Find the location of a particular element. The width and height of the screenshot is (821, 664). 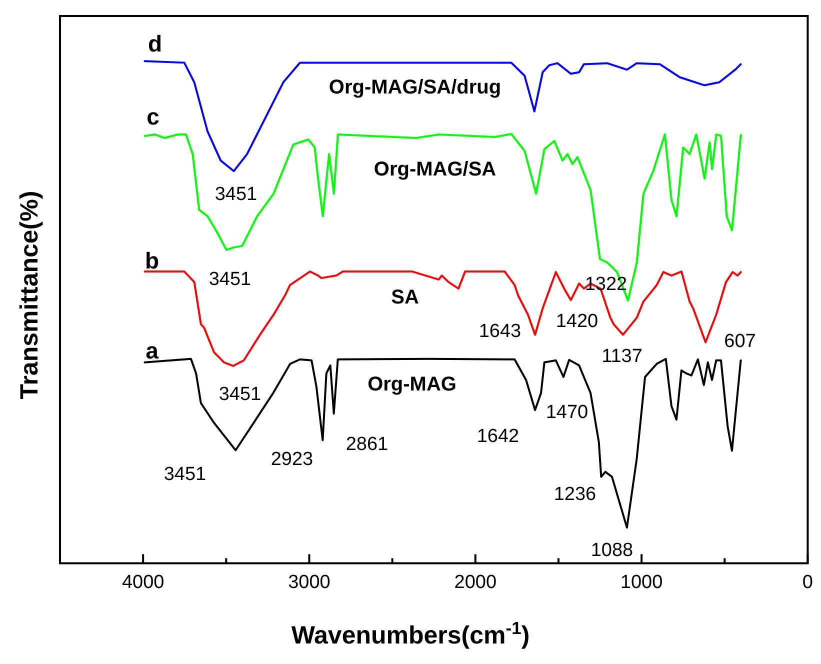

annotation: Org-MAG/SA/drug is located at coordinates (415, 87).